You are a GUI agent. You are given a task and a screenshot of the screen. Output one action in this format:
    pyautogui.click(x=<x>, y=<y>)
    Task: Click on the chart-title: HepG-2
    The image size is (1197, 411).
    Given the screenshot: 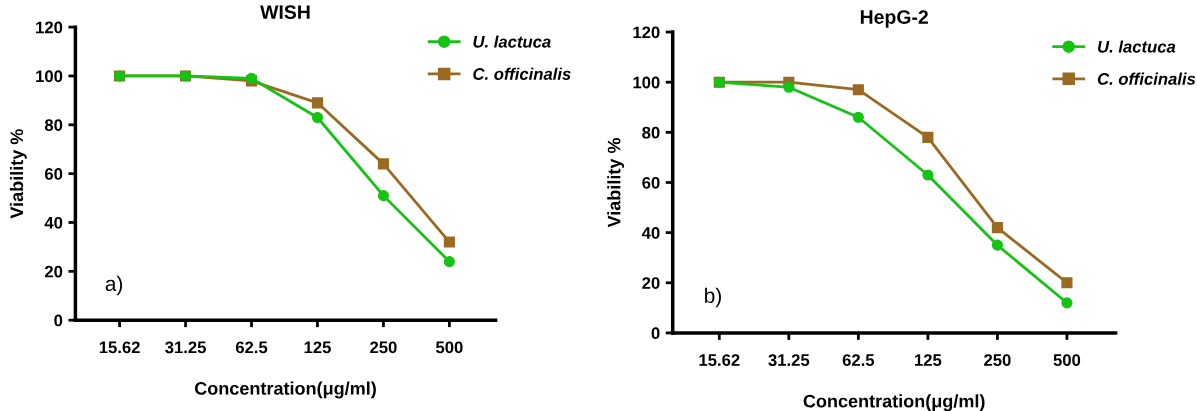 What is the action you would take?
    pyautogui.click(x=894, y=19)
    